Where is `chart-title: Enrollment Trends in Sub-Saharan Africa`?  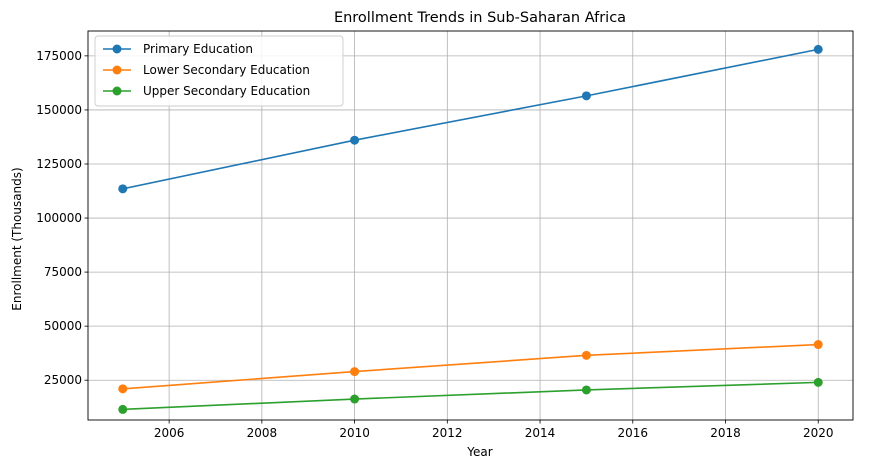
chart-title: Enrollment Trends in Sub-Saharan Africa is located at coordinates (480, 18).